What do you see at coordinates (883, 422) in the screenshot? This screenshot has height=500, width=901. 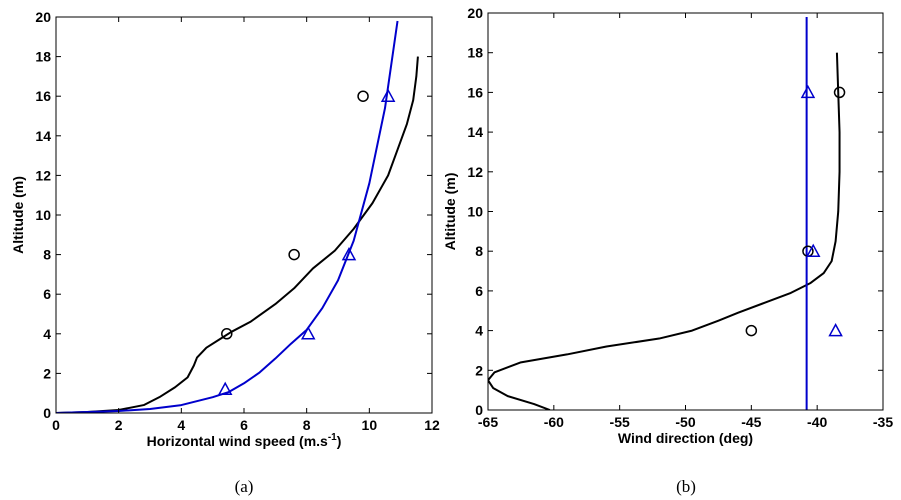 I see `x-tick-label: -35` at bounding box center [883, 422].